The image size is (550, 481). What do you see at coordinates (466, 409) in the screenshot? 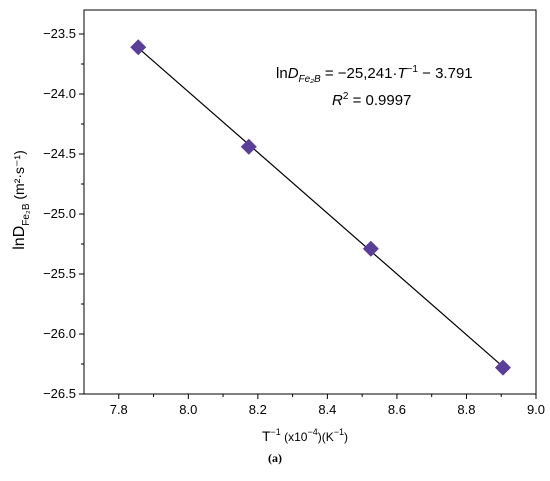
I see `x-tick-label: 8.8` at bounding box center [466, 409].